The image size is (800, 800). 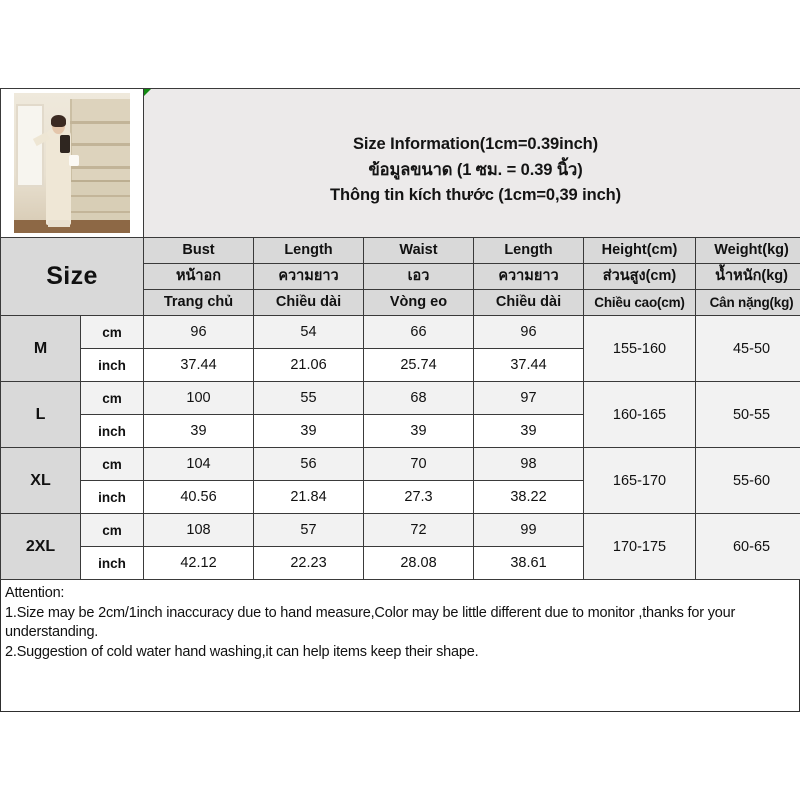 I want to click on cell-length1-cm: 57, so click(x=308, y=530).